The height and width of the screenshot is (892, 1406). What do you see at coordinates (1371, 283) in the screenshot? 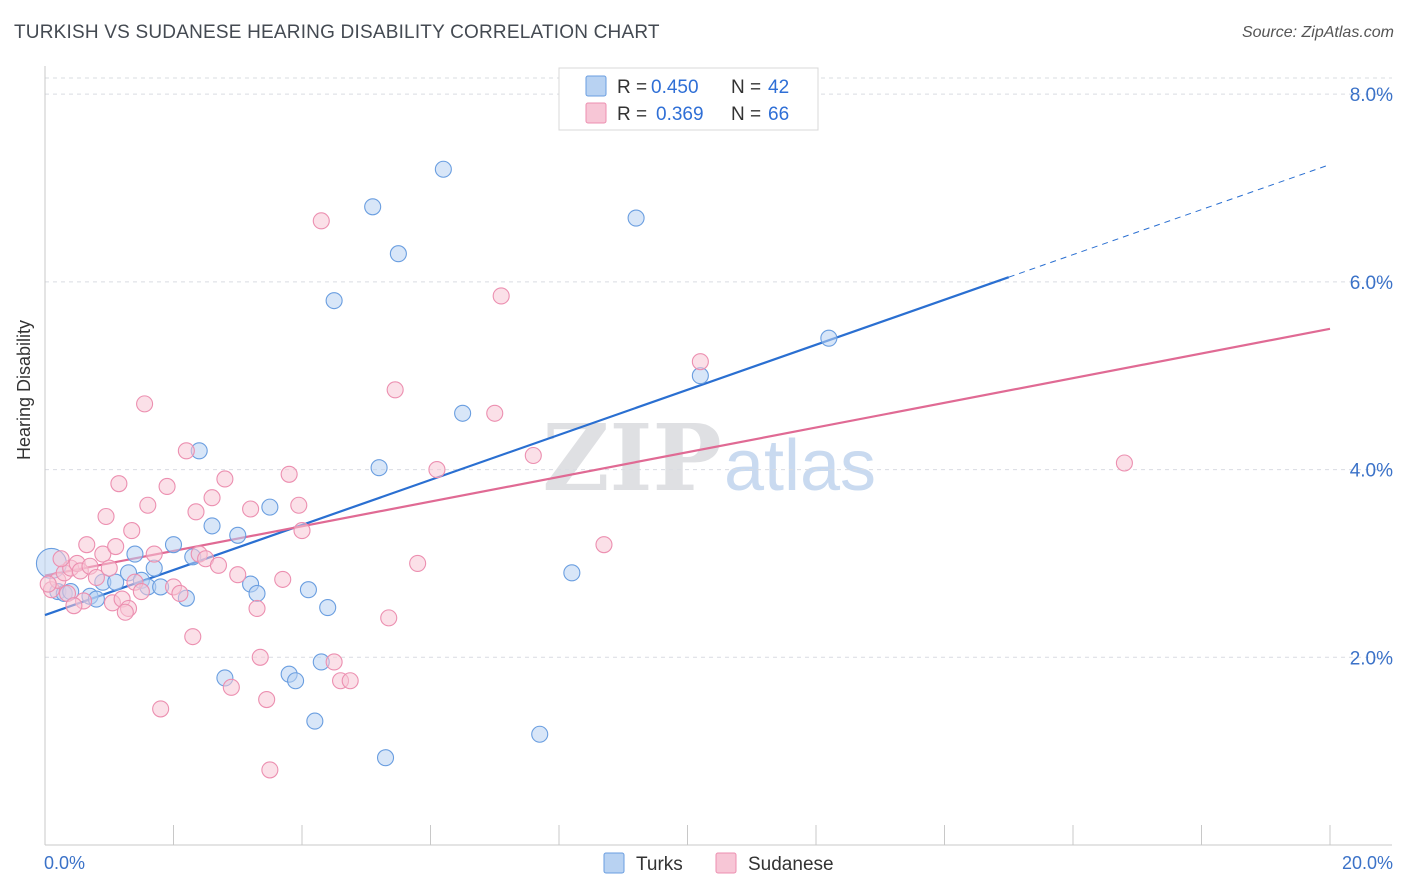
I see `y-tick-label: 6.0%` at bounding box center [1371, 283].